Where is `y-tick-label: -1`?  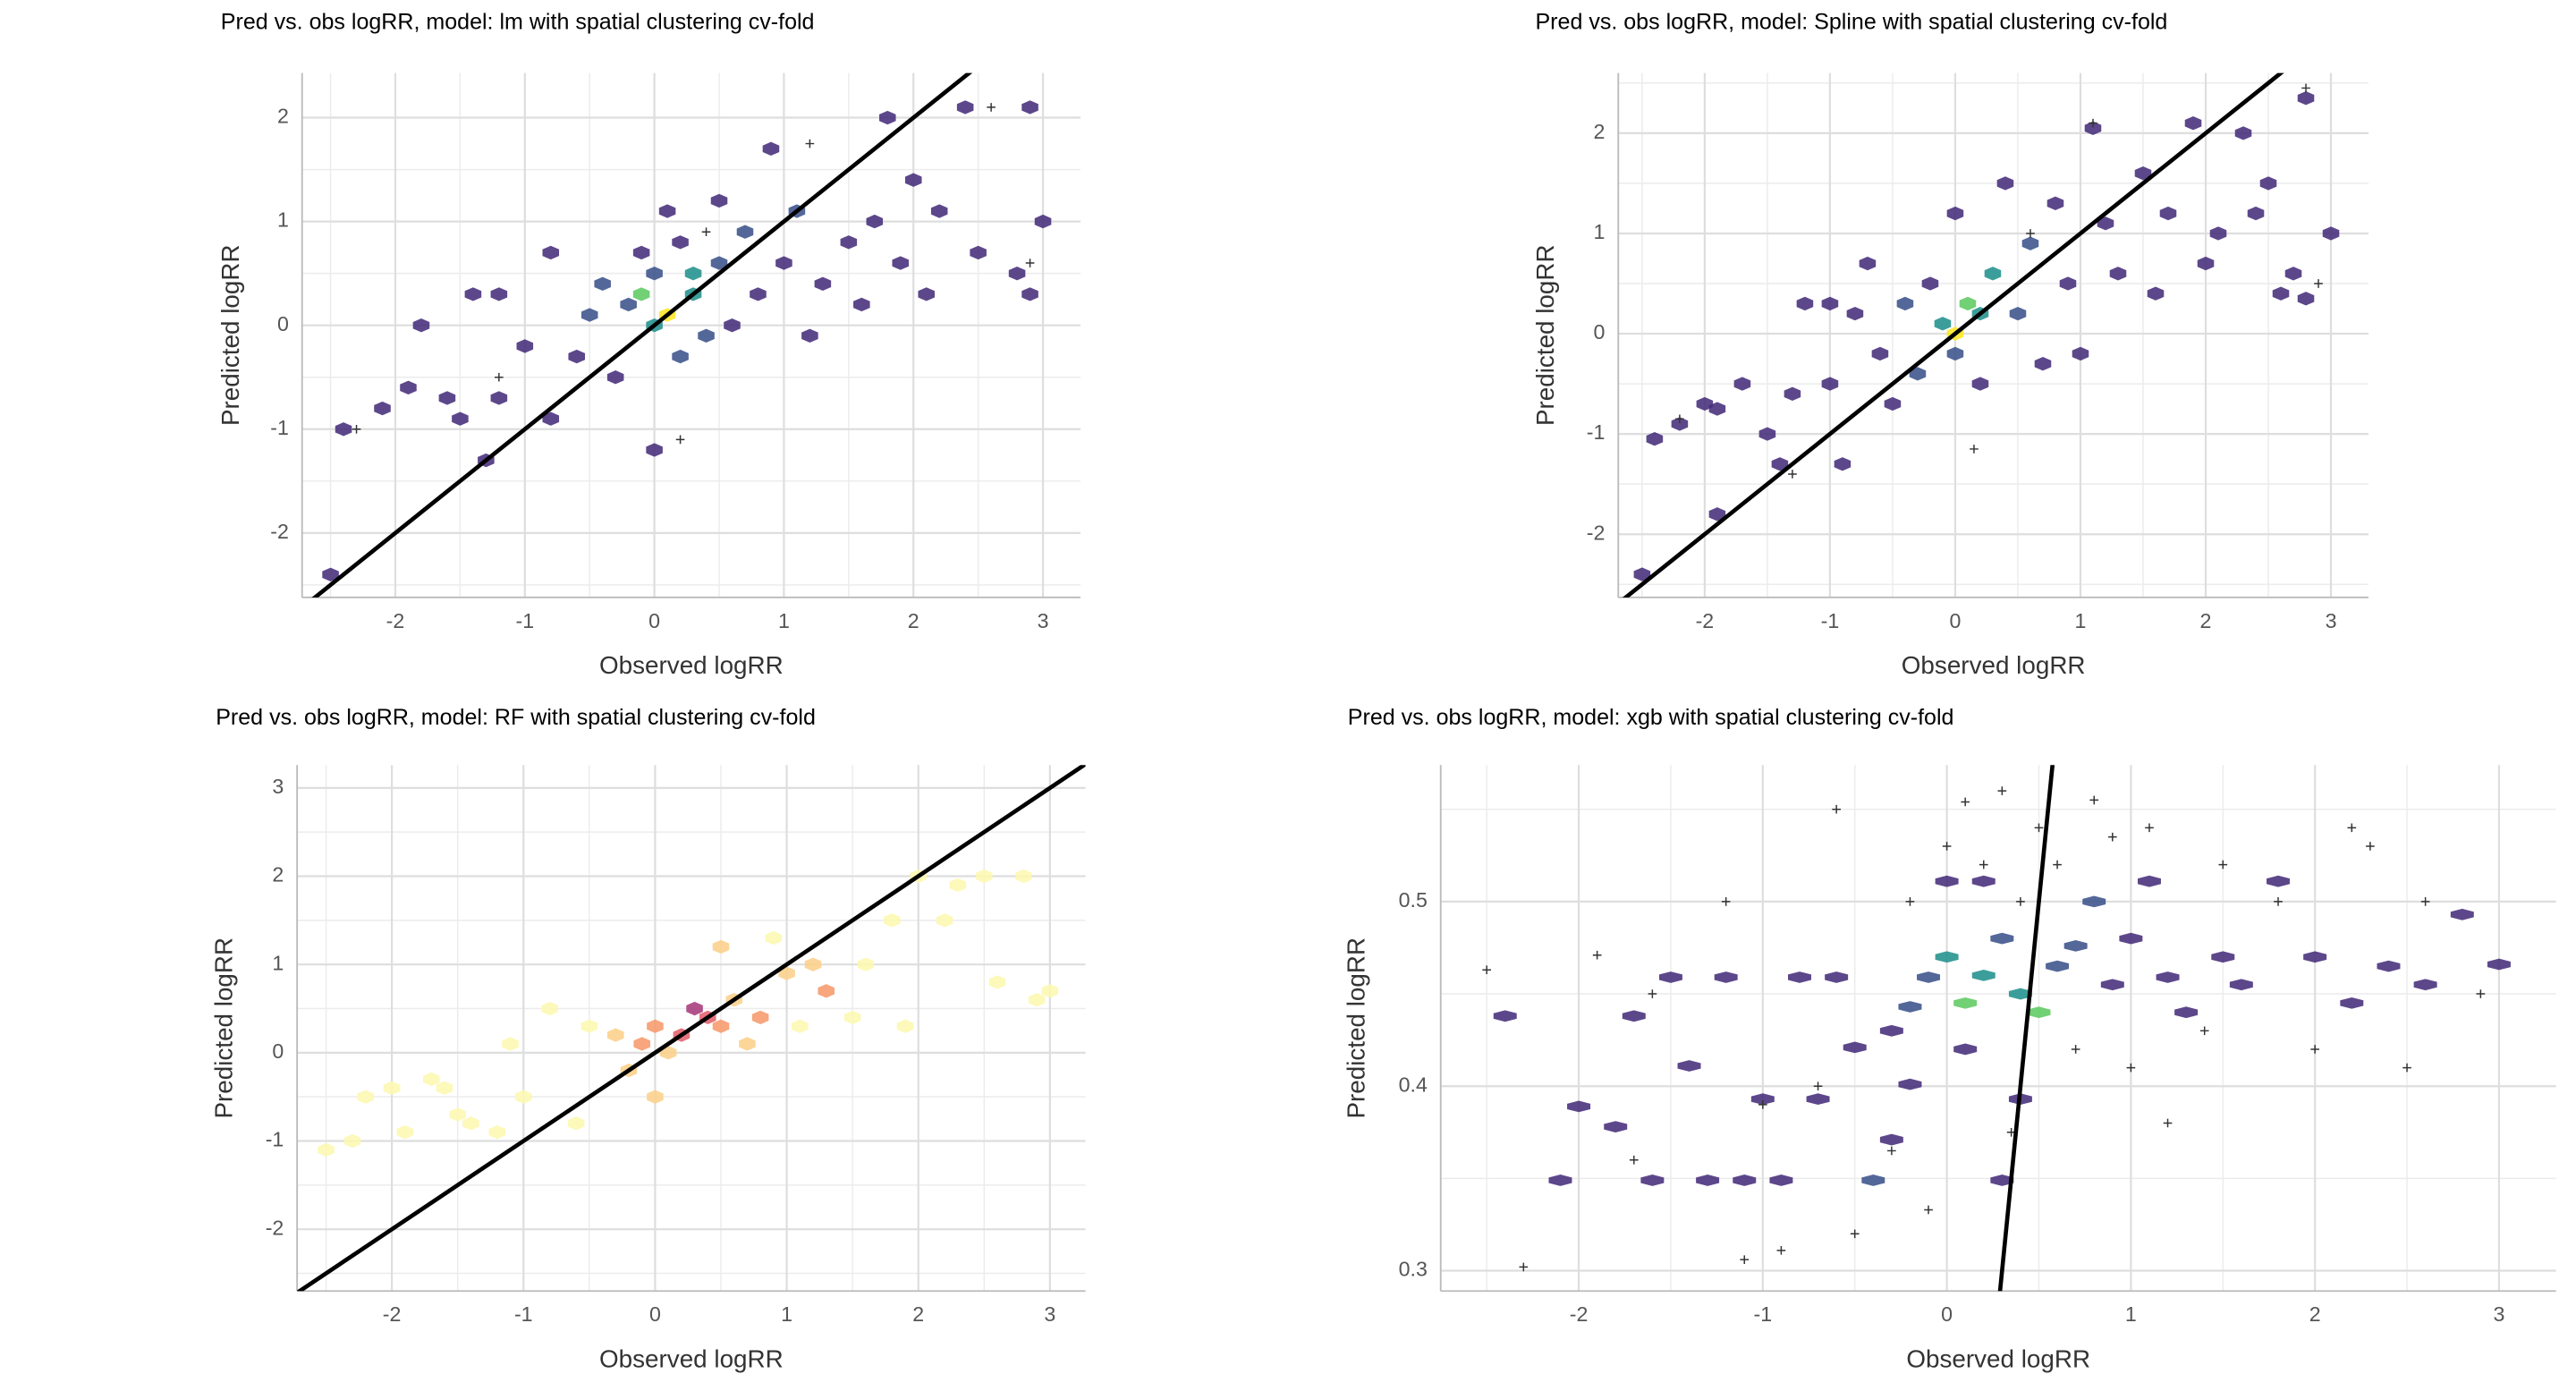
y-tick-label: -1 is located at coordinates (1596, 432).